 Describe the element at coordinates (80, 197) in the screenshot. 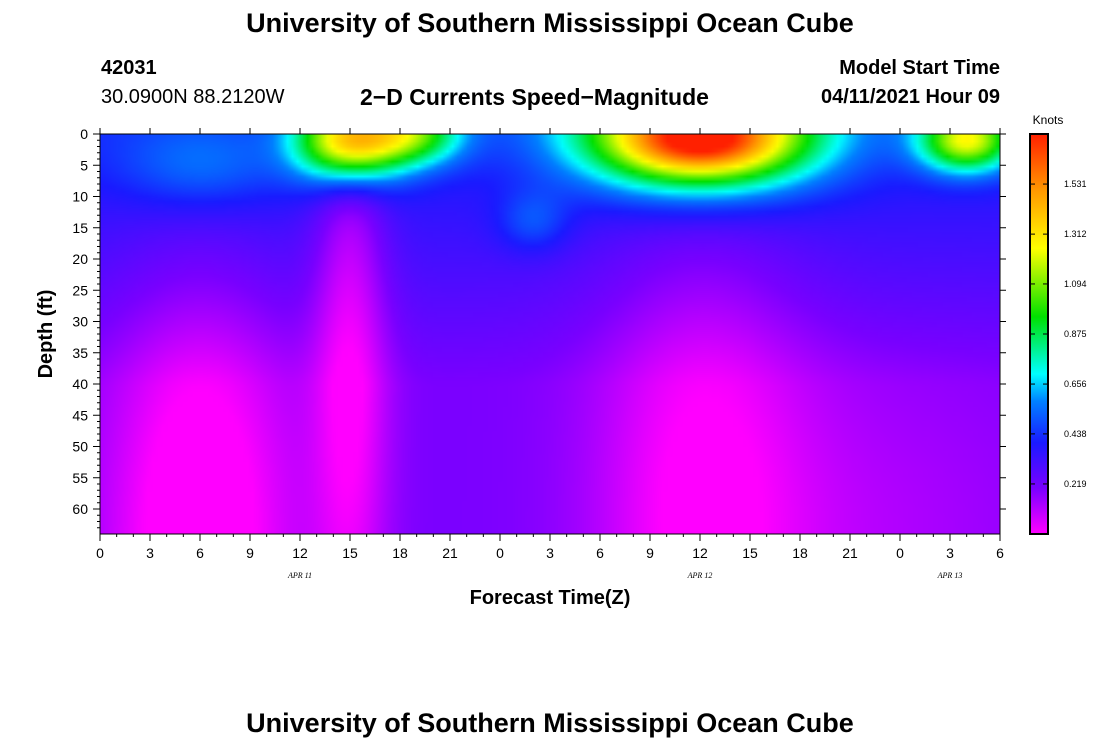

I see `y-tick-label: 10` at that location.